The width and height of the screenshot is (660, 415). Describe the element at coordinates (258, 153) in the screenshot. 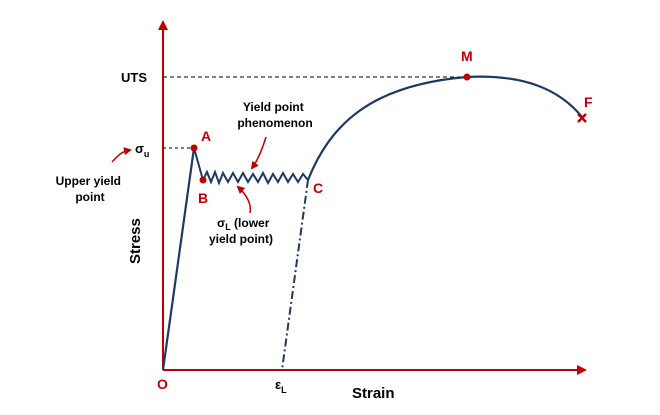

I see `yield-phenomenon-arrow` at that location.